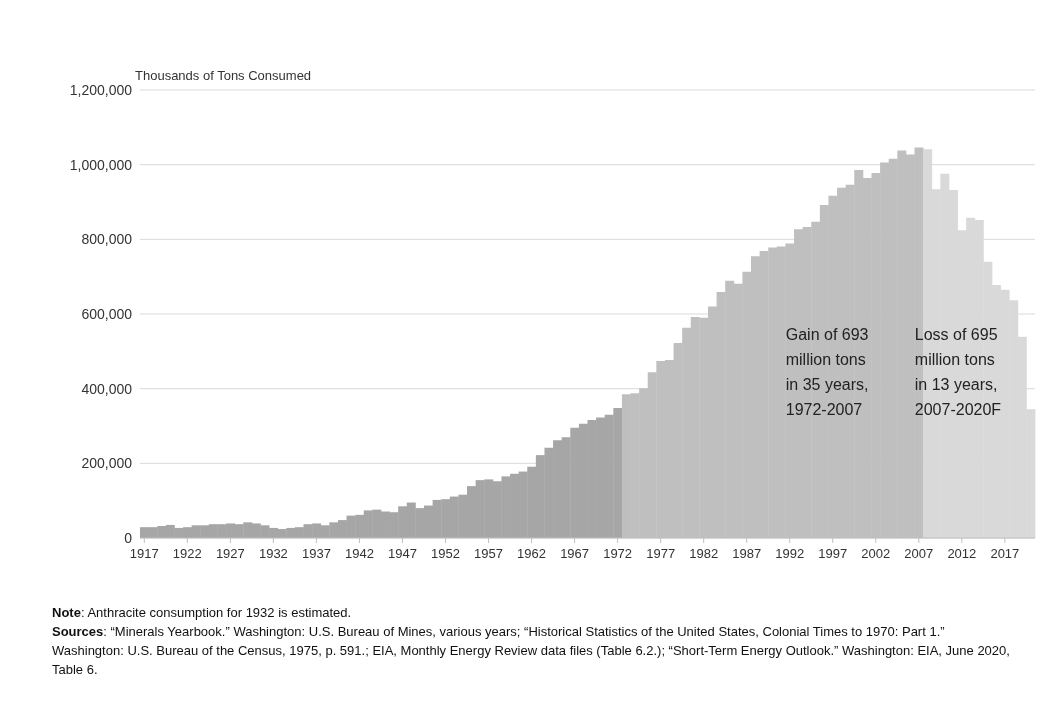 The height and width of the screenshot is (721, 1047). Describe the element at coordinates (230, 553) in the screenshot. I see `x-tick-label: 1927` at that location.